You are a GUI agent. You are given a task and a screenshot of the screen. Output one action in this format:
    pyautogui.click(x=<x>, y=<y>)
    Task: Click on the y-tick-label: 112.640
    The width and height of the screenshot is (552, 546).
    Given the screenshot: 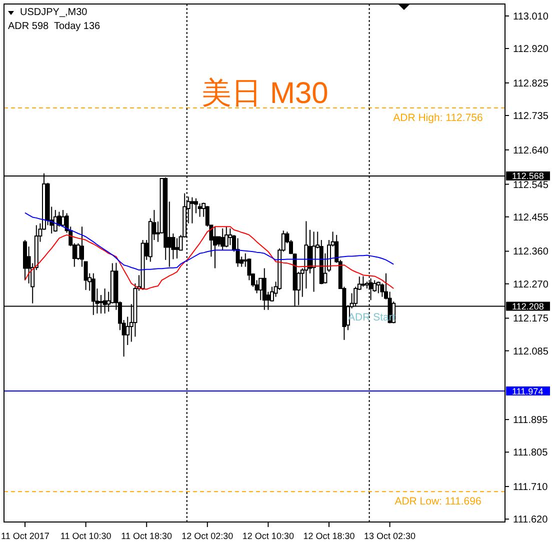 What is the action you would take?
    pyautogui.click(x=531, y=150)
    